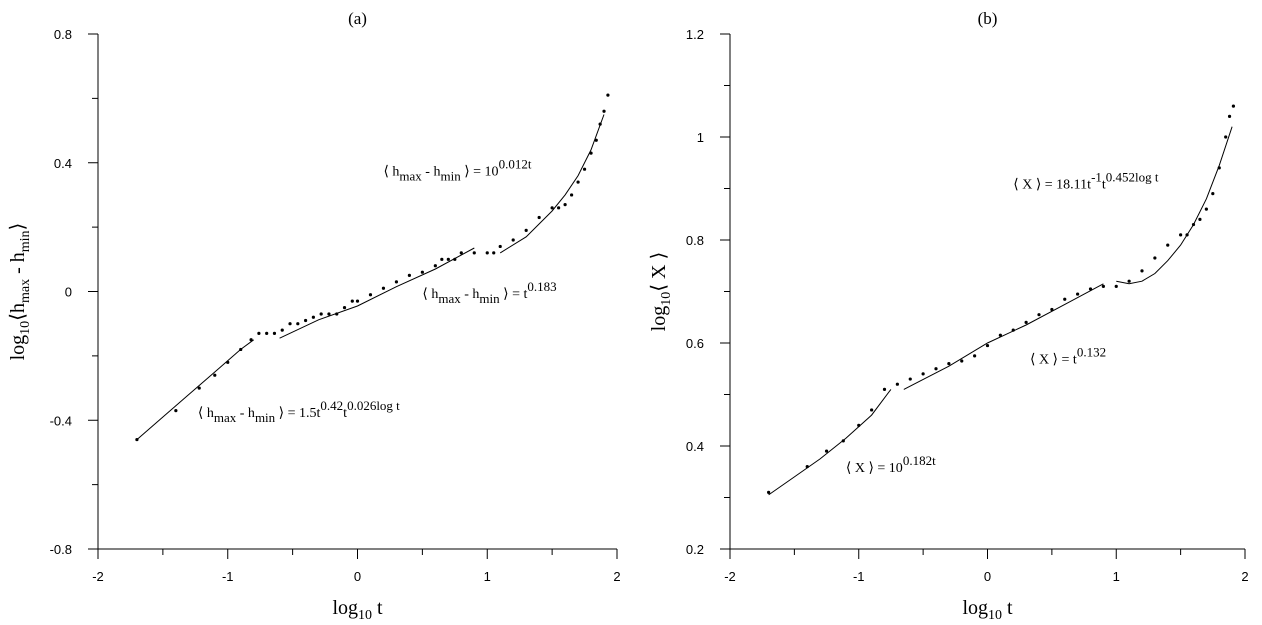 The image size is (1262, 625). I want to click on panel-b-x-tick-label: 2, so click(1244, 576).